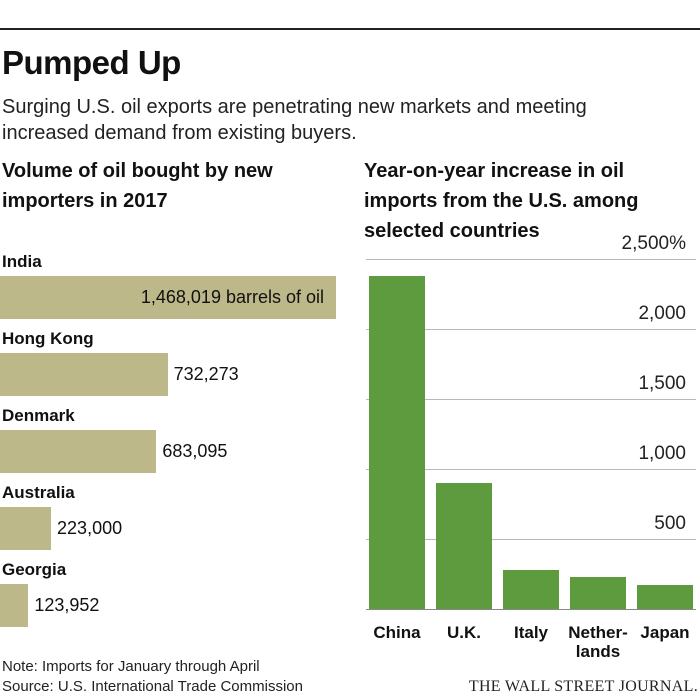  Describe the element at coordinates (531, 632) in the screenshot. I see `x-category-label: Italy` at that location.